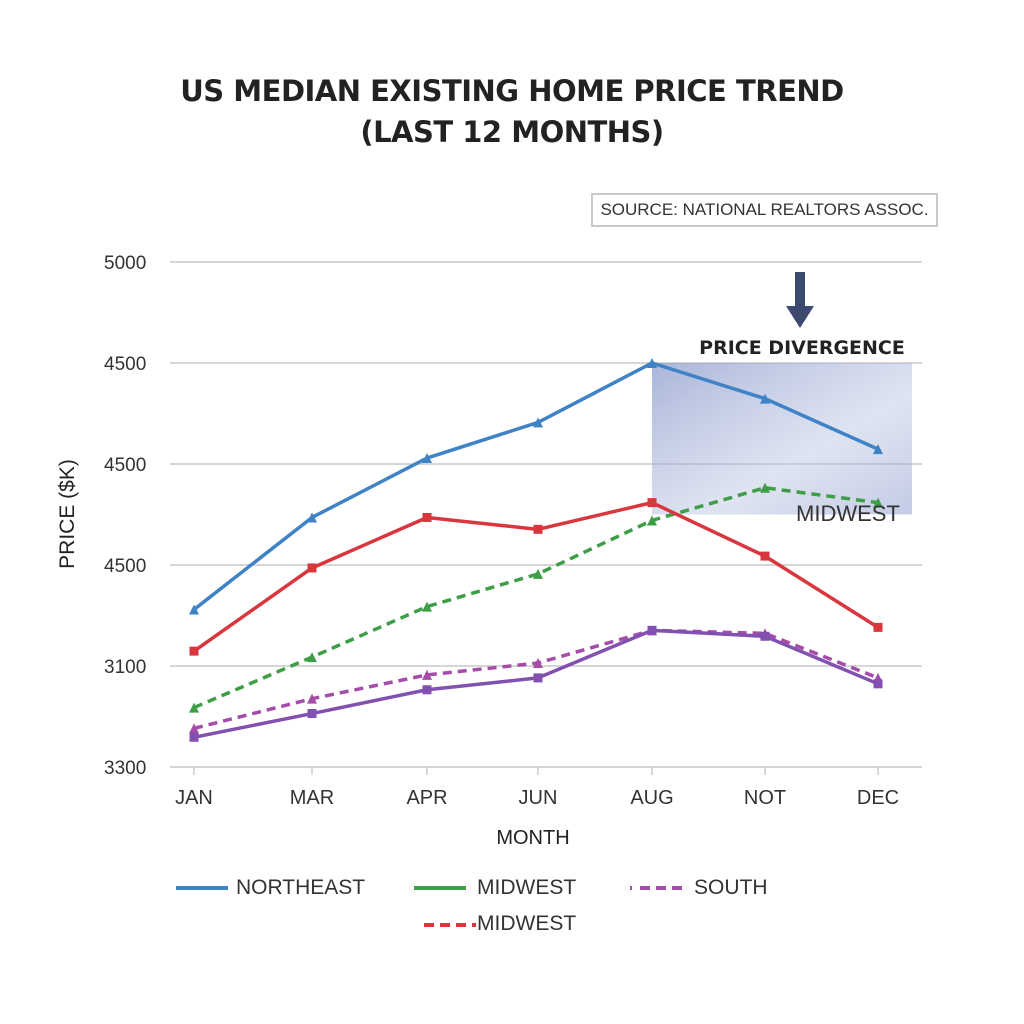  Describe the element at coordinates (651, 798) in the screenshot. I see `x-tick-label: AUG` at that location.